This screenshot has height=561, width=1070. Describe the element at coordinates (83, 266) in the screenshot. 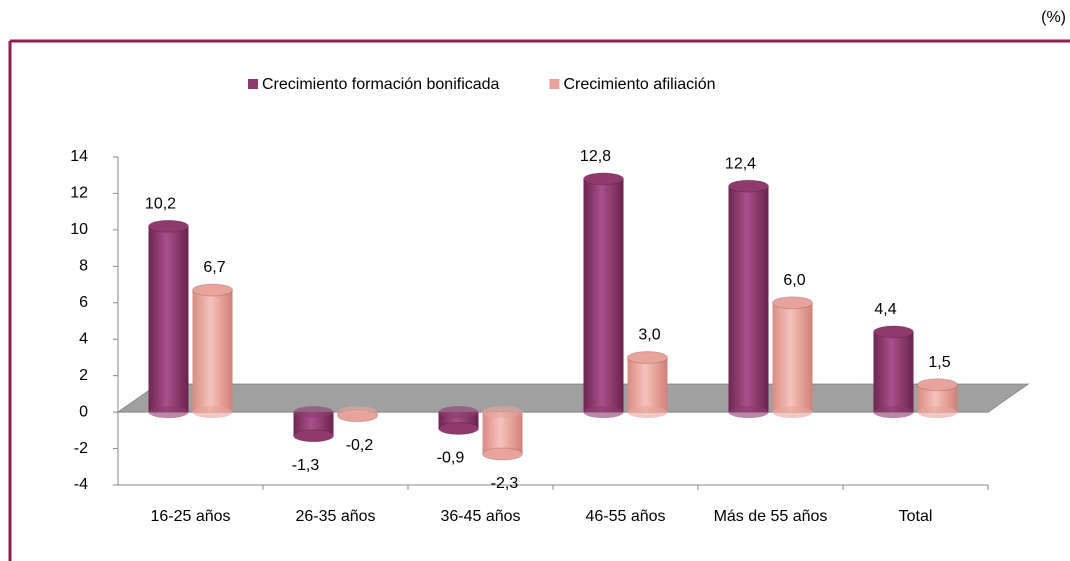

I see `y-tick-label: 8` at that location.